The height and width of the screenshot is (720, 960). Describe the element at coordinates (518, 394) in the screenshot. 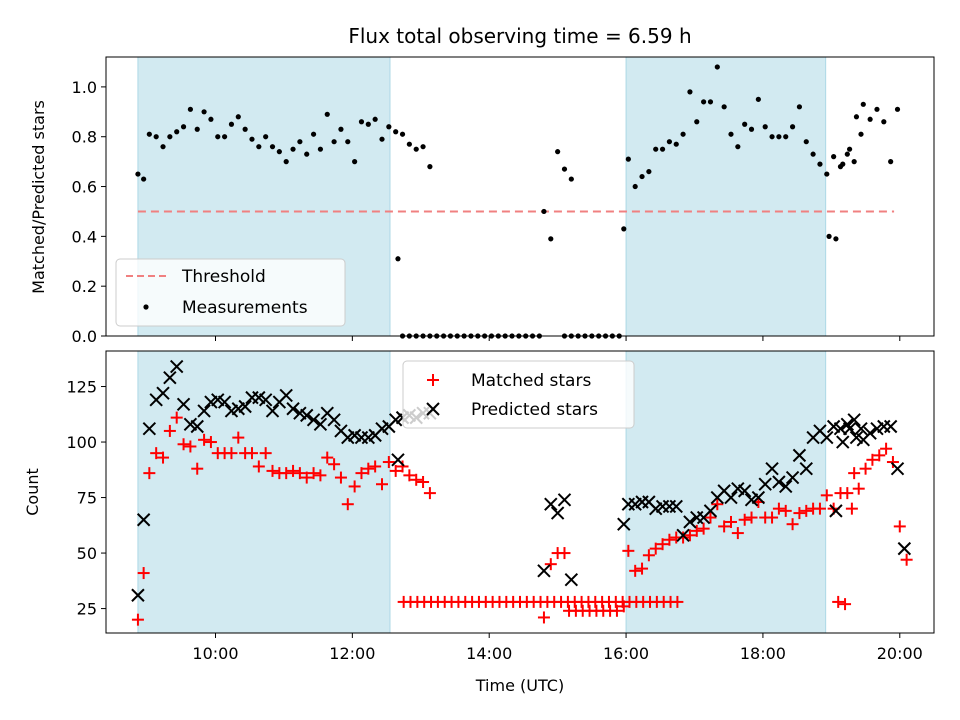

I see `count-legend-box` at that location.